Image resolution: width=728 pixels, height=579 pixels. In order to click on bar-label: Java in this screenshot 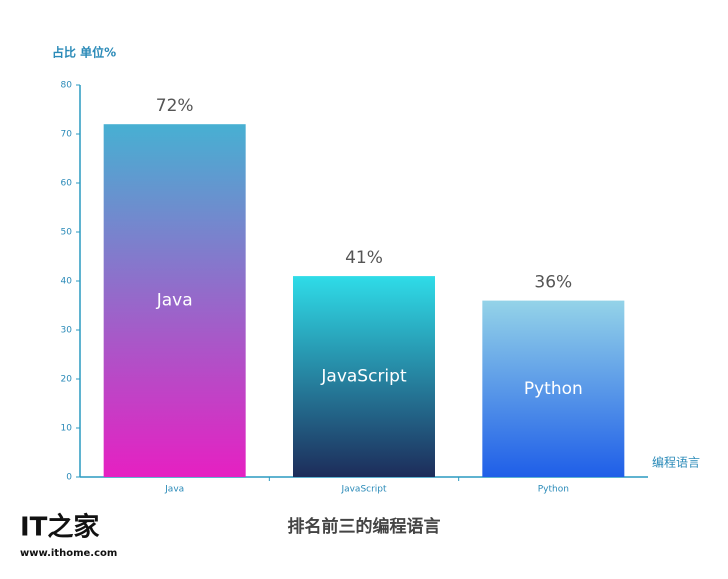, I will do `click(174, 301)`.